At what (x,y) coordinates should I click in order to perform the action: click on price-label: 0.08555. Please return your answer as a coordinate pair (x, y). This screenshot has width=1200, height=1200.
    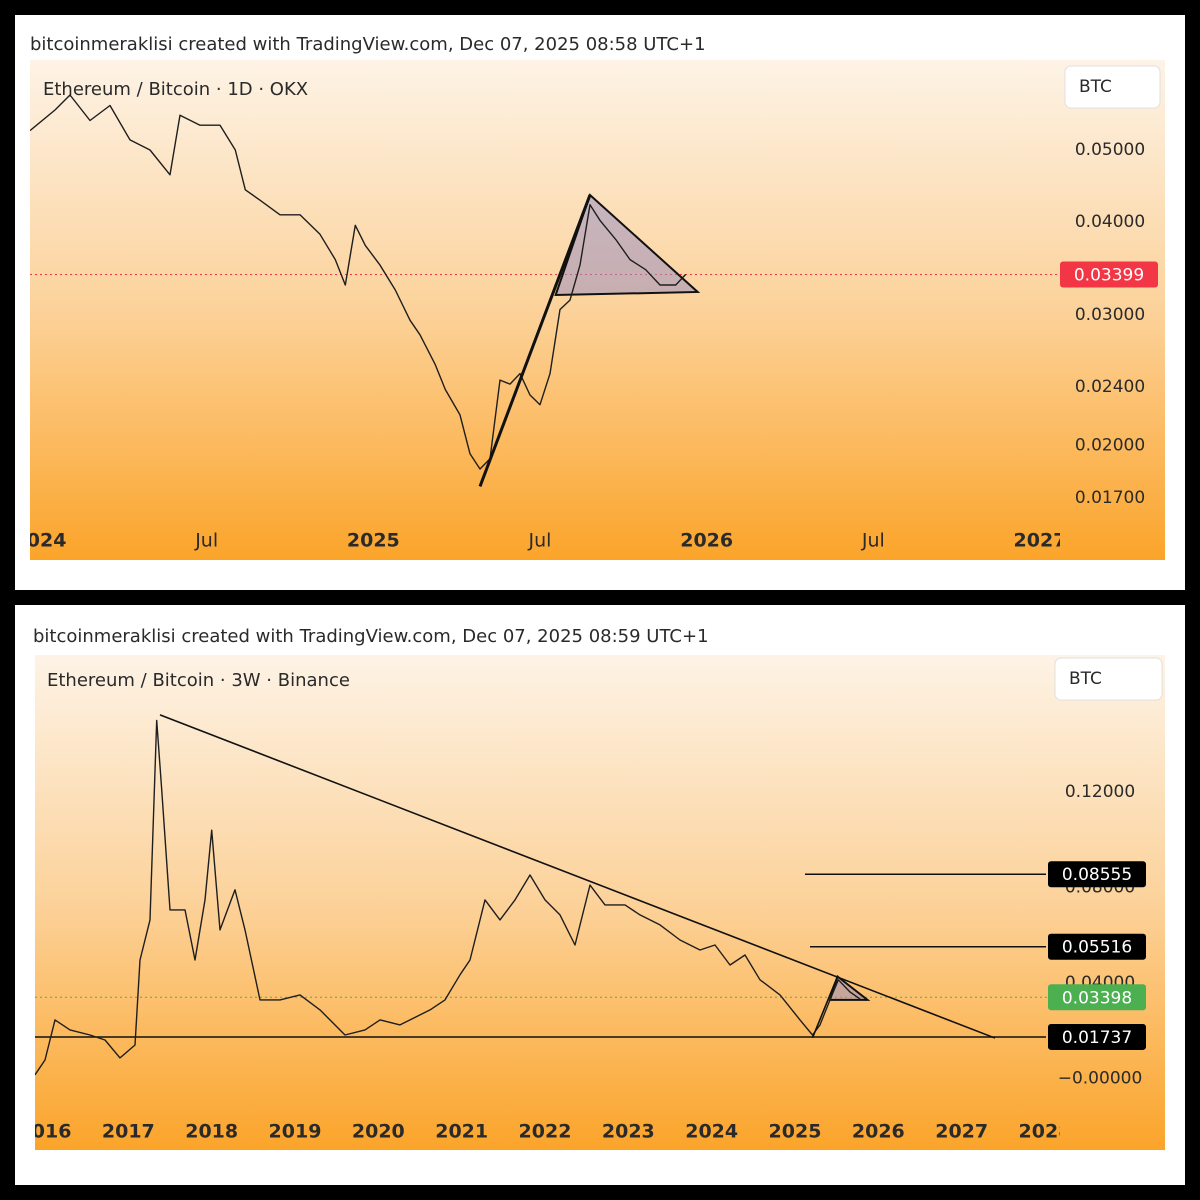
    Looking at the image, I should click on (1097, 875).